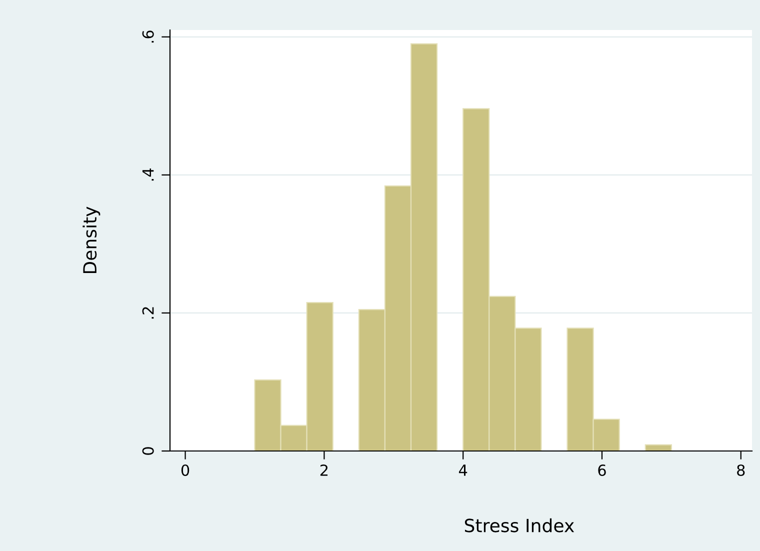  Describe the element at coordinates (185, 470) in the screenshot. I see `x-tick-label: 0` at that location.